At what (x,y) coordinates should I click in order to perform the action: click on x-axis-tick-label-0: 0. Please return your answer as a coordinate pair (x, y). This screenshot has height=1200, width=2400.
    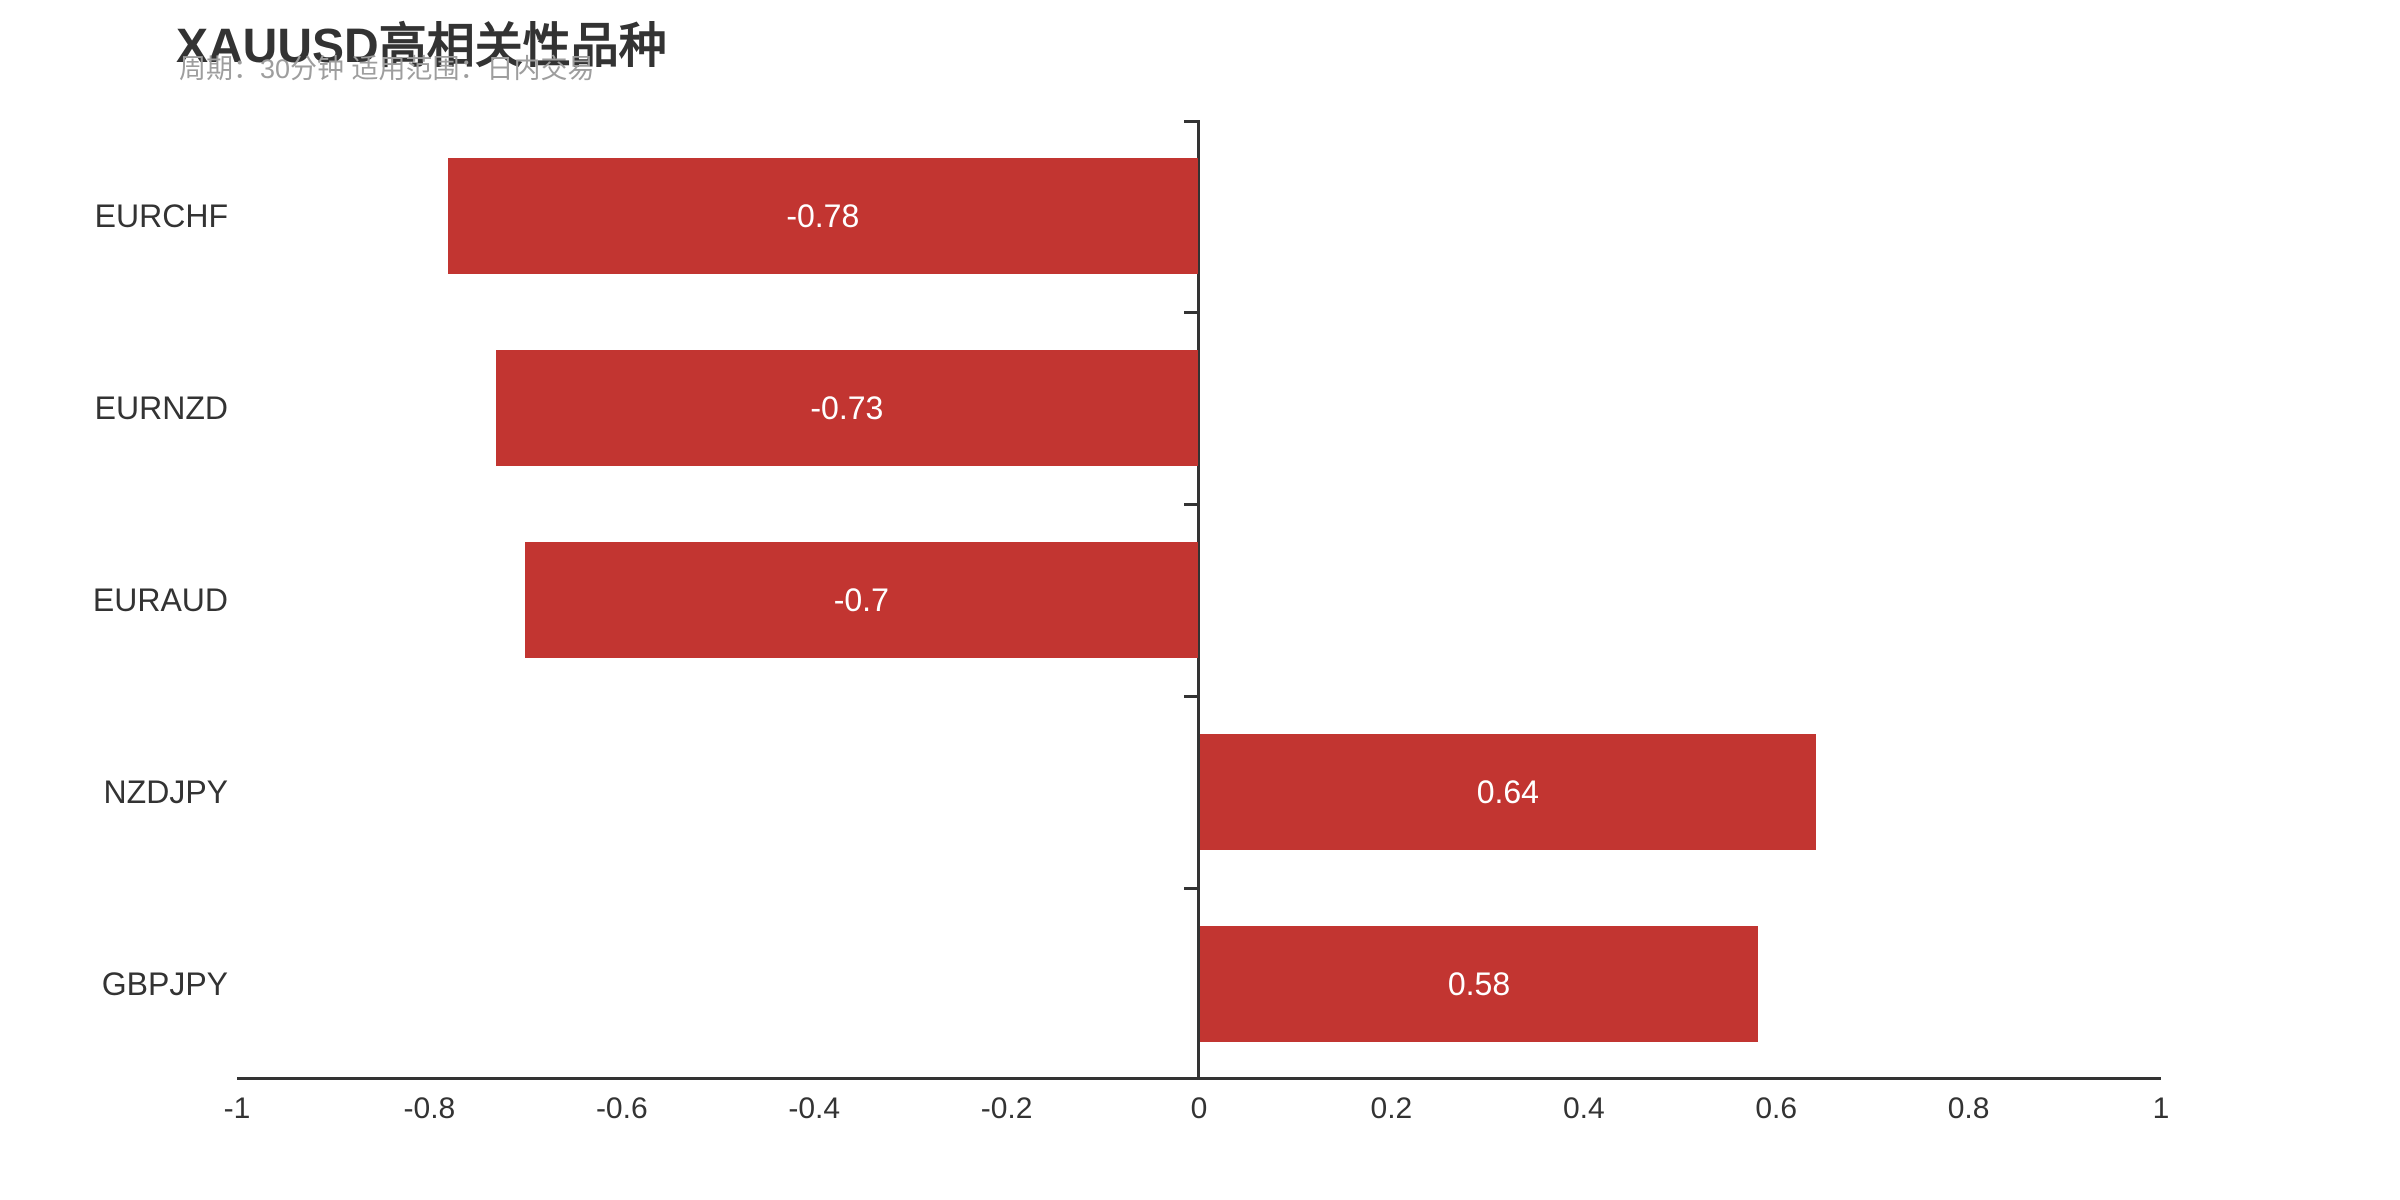
    Looking at the image, I should click on (1199, 1108).